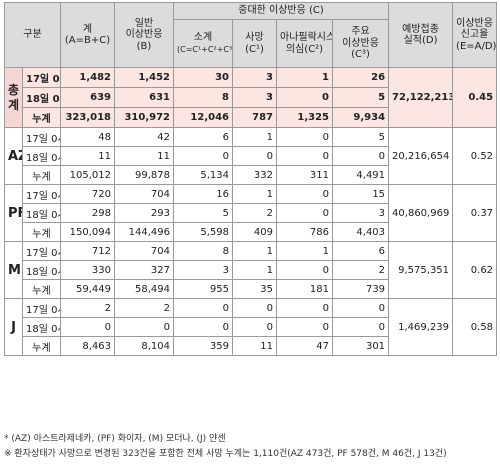 The width and height of the screenshot is (500, 468). What do you see at coordinates (87, 137) in the screenshot?
I see `table-cell: 48` at bounding box center [87, 137].